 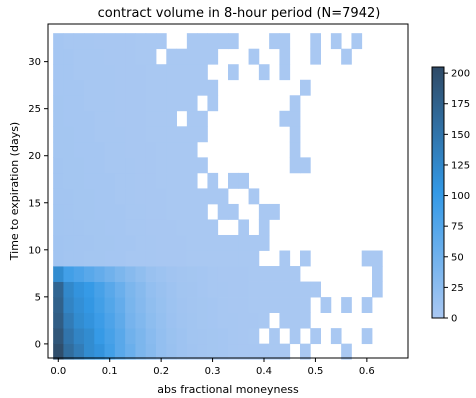 What do you see at coordinates (457, 288) in the screenshot?
I see `colorbar-tick-label: 25` at bounding box center [457, 288].